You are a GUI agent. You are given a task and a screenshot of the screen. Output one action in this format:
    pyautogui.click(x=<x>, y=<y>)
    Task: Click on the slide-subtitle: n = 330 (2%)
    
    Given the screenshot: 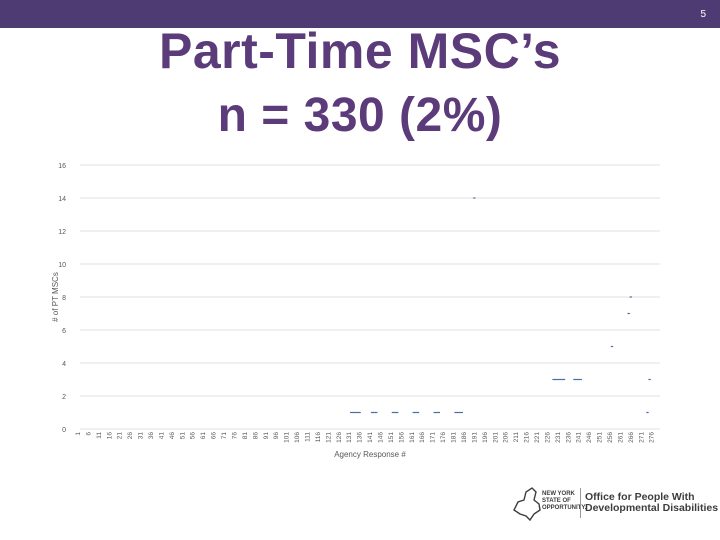 What is the action you would take?
    pyautogui.click(x=360, y=115)
    